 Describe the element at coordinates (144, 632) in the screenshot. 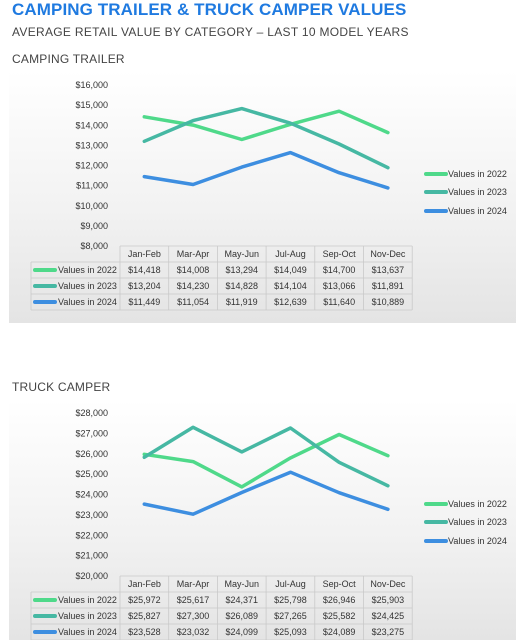

I see `table-cell-value: $23,528` at that location.